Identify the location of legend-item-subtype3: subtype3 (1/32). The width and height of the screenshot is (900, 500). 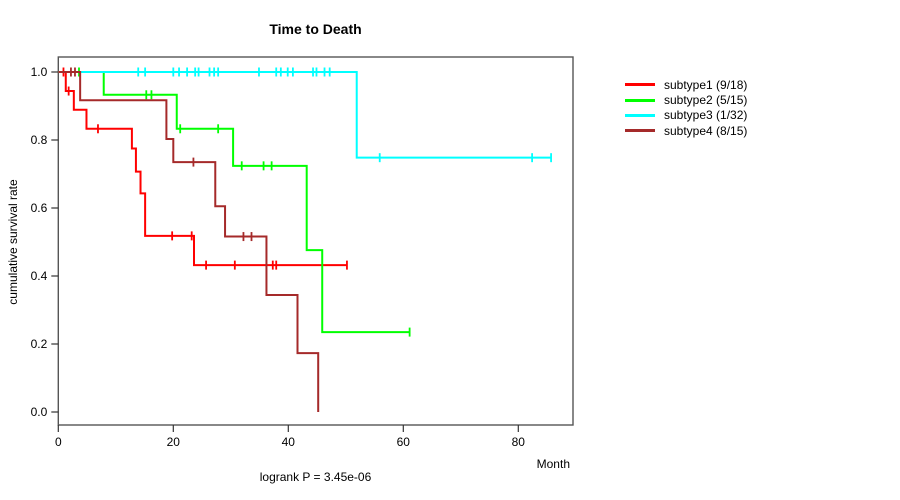
(686, 115).